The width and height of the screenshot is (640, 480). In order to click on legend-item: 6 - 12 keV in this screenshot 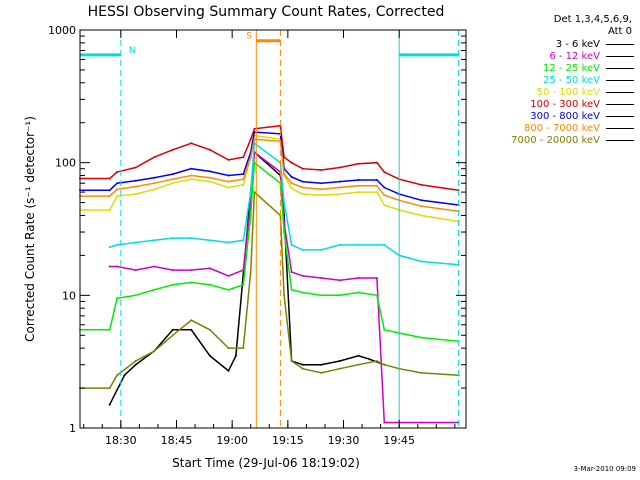, I will do `click(559, 56)`.